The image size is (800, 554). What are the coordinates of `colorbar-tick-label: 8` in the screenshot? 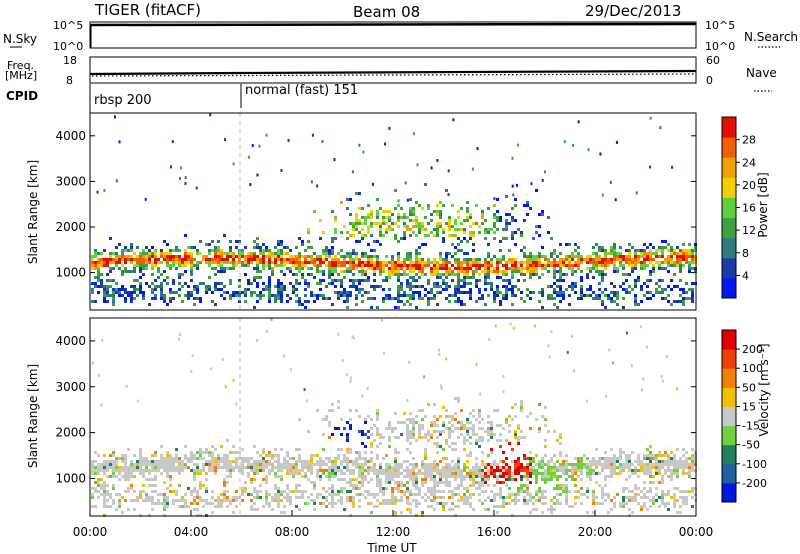 It's located at (745, 253).